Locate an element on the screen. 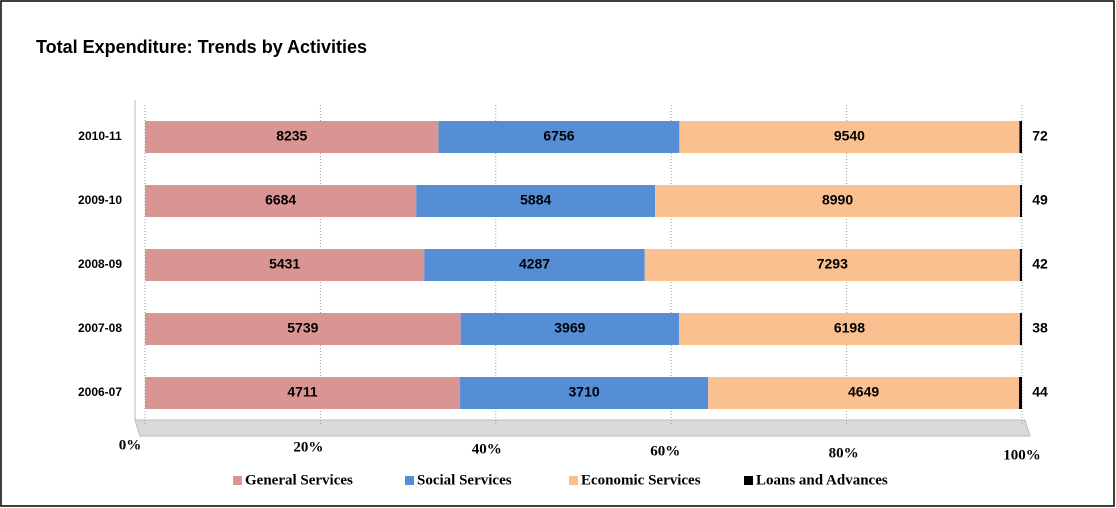 This screenshot has height=508, width=1116. data-label: 4649 is located at coordinates (863, 392).